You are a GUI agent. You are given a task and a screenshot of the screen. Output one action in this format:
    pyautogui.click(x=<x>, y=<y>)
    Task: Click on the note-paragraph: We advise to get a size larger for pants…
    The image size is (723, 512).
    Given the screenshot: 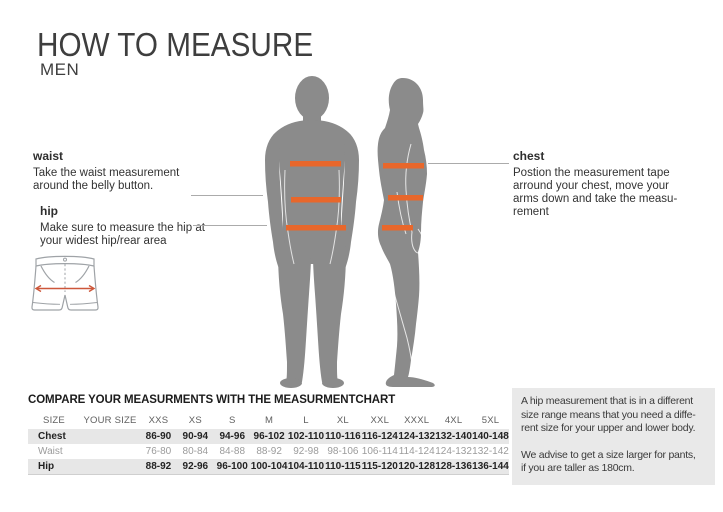 What is the action you would take?
    pyautogui.click(x=608, y=461)
    